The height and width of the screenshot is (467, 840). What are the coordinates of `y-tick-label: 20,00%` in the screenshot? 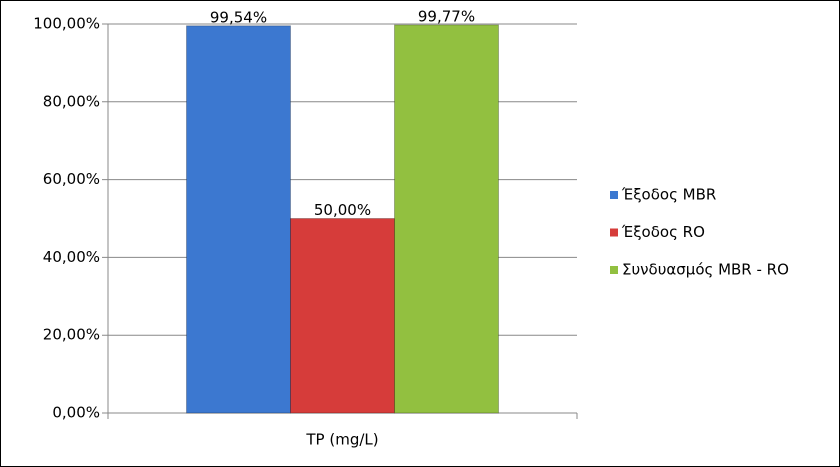 It's located at (71, 335).